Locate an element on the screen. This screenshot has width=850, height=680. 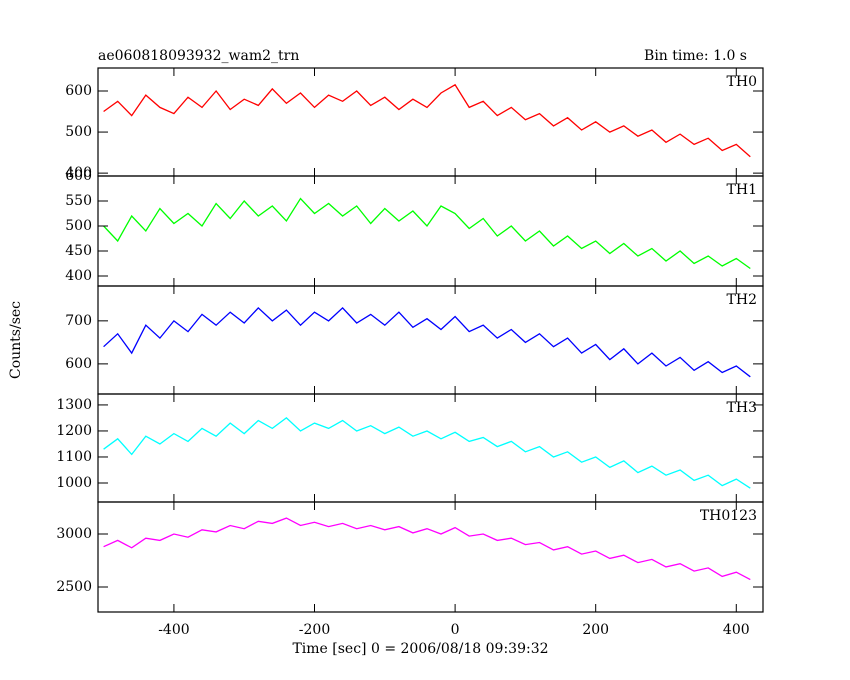
y-tick-label: 700 is located at coordinates (78, 321).